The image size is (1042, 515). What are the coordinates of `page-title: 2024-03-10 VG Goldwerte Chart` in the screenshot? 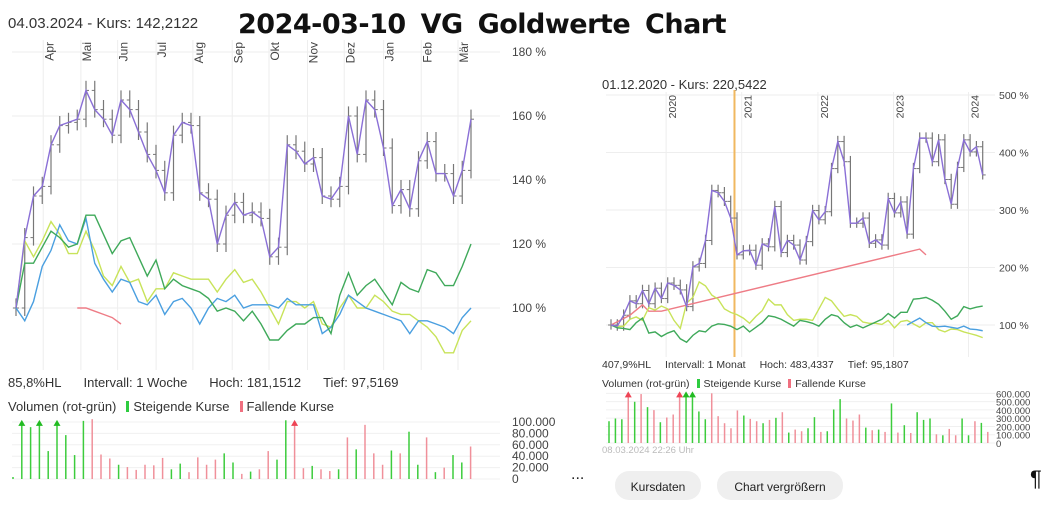 It's located at (482, 24).